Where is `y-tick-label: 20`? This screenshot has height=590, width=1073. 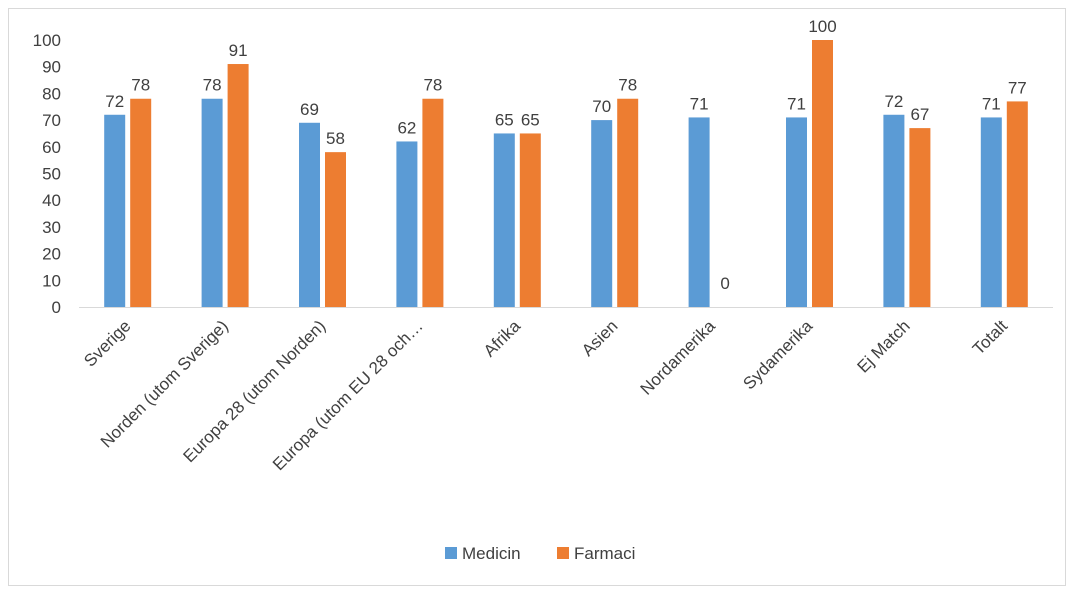
y-tick-label: 20 is located at coordinates (51, 254).